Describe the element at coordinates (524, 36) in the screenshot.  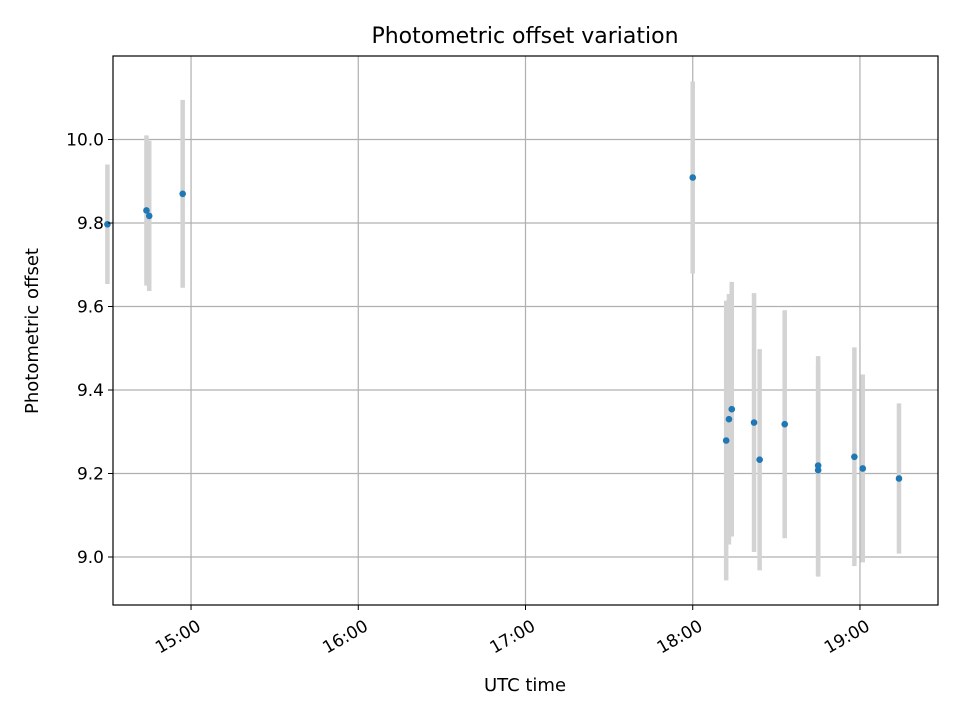
I see `chart-title: Photometric offset variation` at that location.